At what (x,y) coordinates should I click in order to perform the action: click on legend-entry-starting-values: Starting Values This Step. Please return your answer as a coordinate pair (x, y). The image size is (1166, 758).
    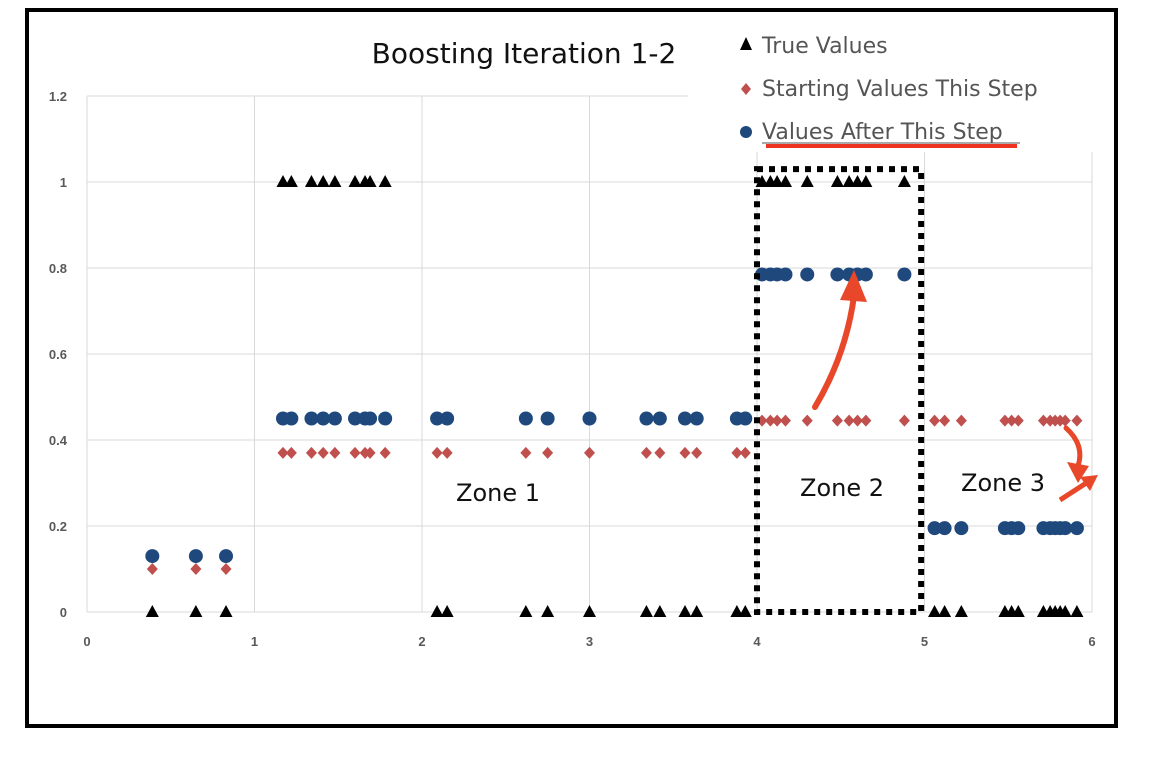
    Looking at the image, I should click on (889, 89).